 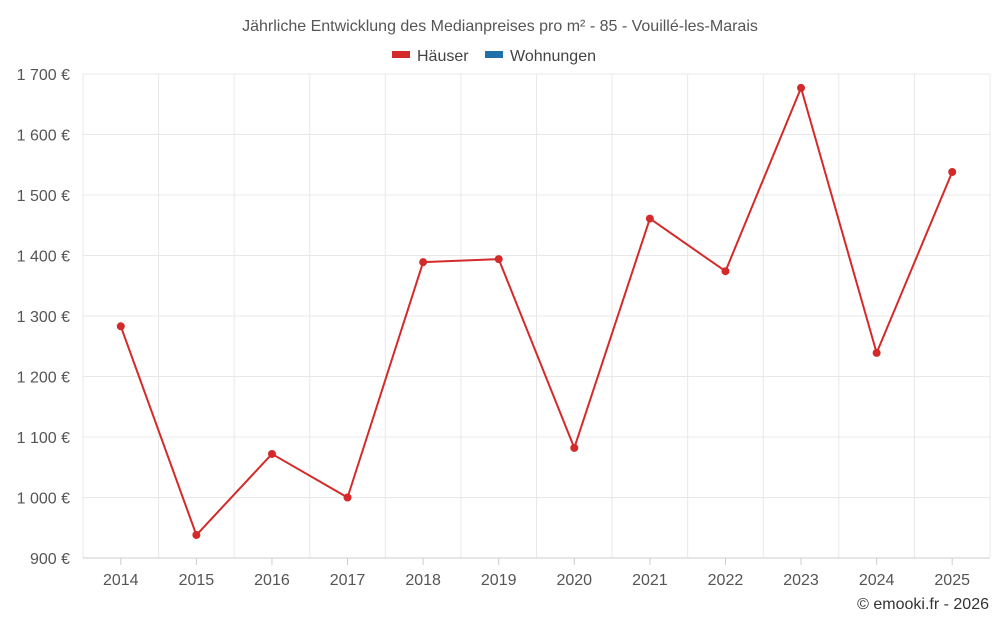 I want to click on legend-label-wohnungen: Wohnungen, so click(x=553, y=56).